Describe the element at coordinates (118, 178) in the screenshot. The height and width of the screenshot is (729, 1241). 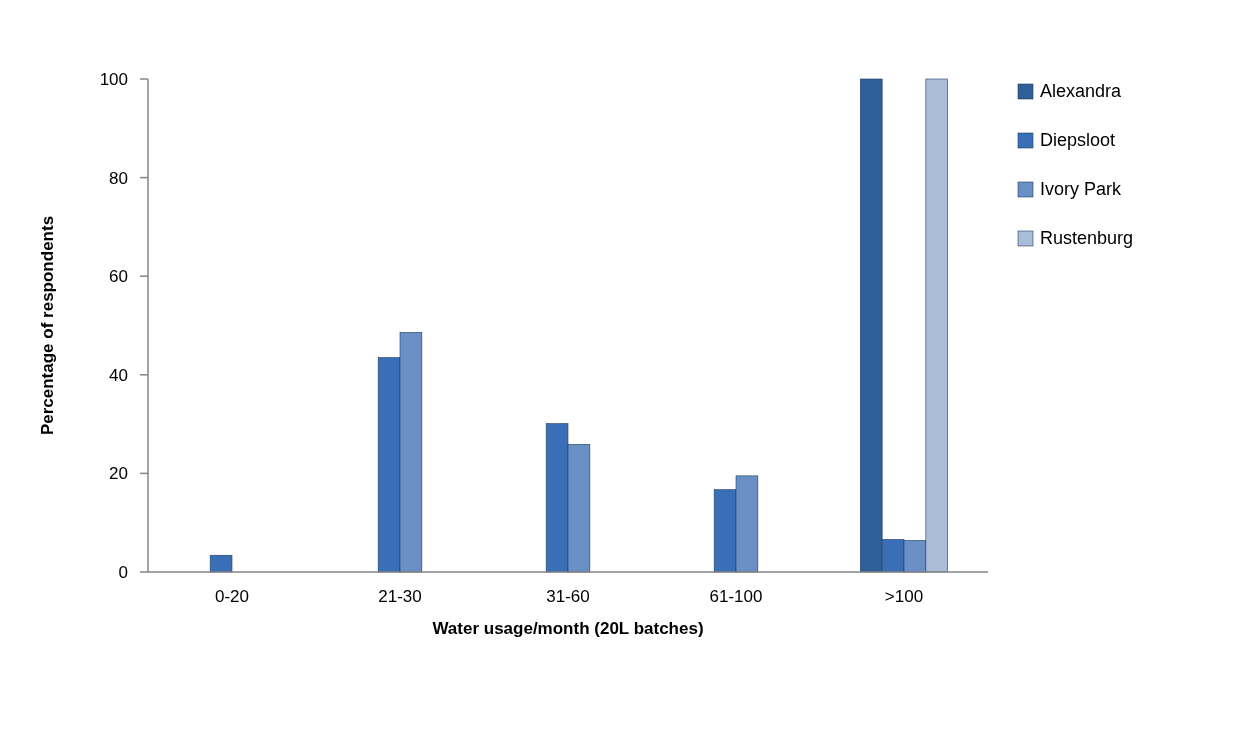
I see `y-tick-label: 80` at that location.